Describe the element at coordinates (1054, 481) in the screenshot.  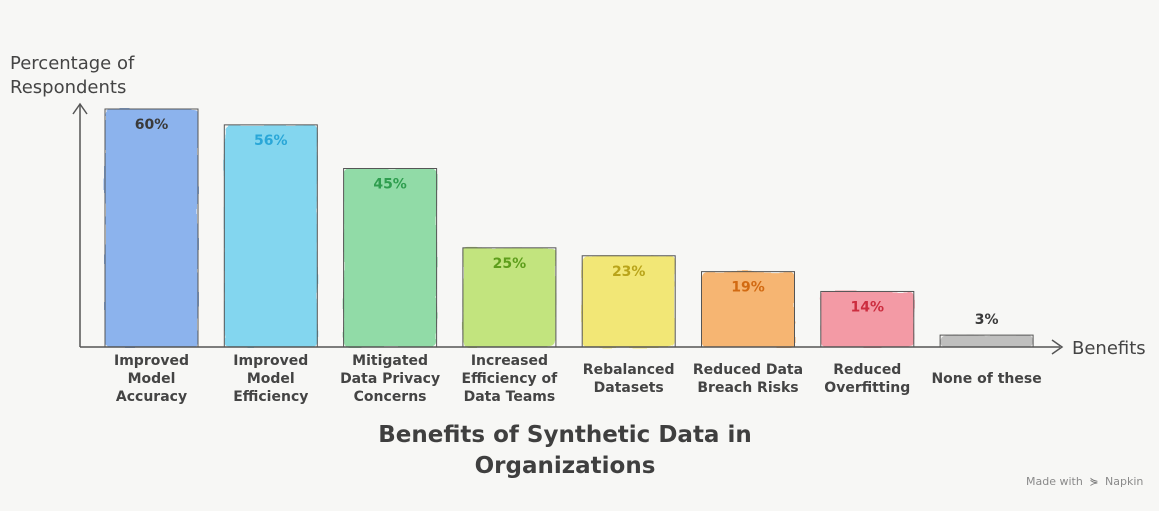
I see `watermark-prefix: Made with` at that location.